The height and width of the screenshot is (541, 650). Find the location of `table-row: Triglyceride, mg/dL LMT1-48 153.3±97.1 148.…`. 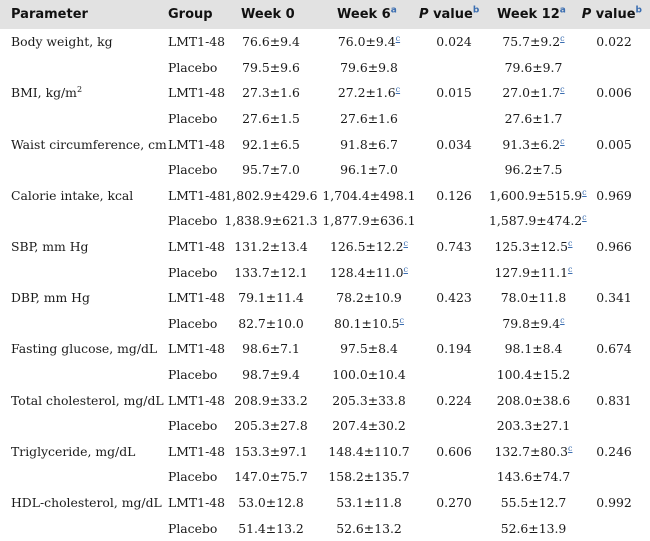

table-row: Triglyceride, mg/dL LMT1-48 153.3±97.1 148.… is located at coordinates (325, 452).